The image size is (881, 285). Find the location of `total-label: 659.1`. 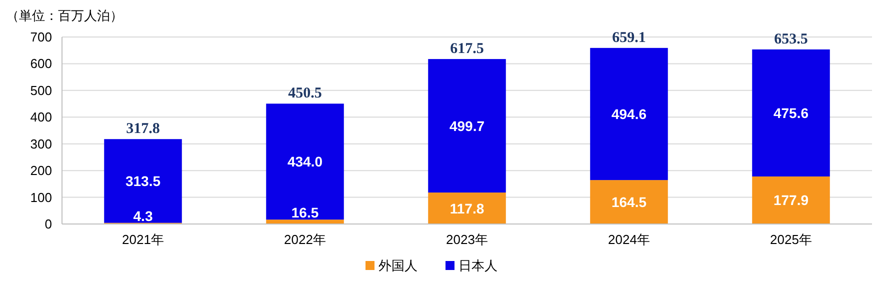

total-label: 659.1 is located at coordinates (629, 38).